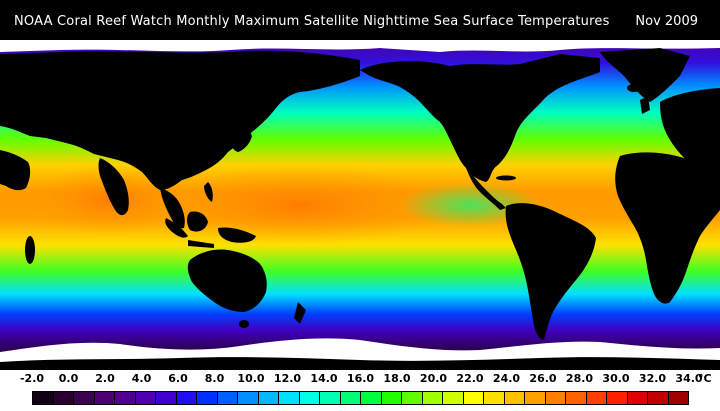 Image resolution: width=720 pixels, height=411 pixels. Describe the element at coordinates (214, 378) in the screenshot. I see `legend-tick: 8.0` at that location.